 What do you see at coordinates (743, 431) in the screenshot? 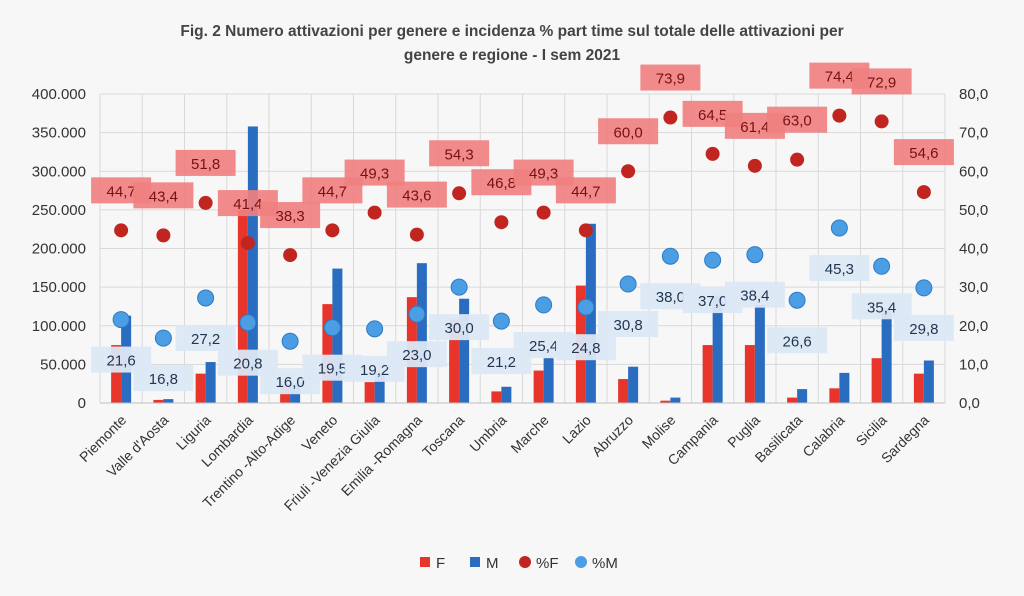
I see `x-category-label: Puglia` at bounding box center [743, 431].